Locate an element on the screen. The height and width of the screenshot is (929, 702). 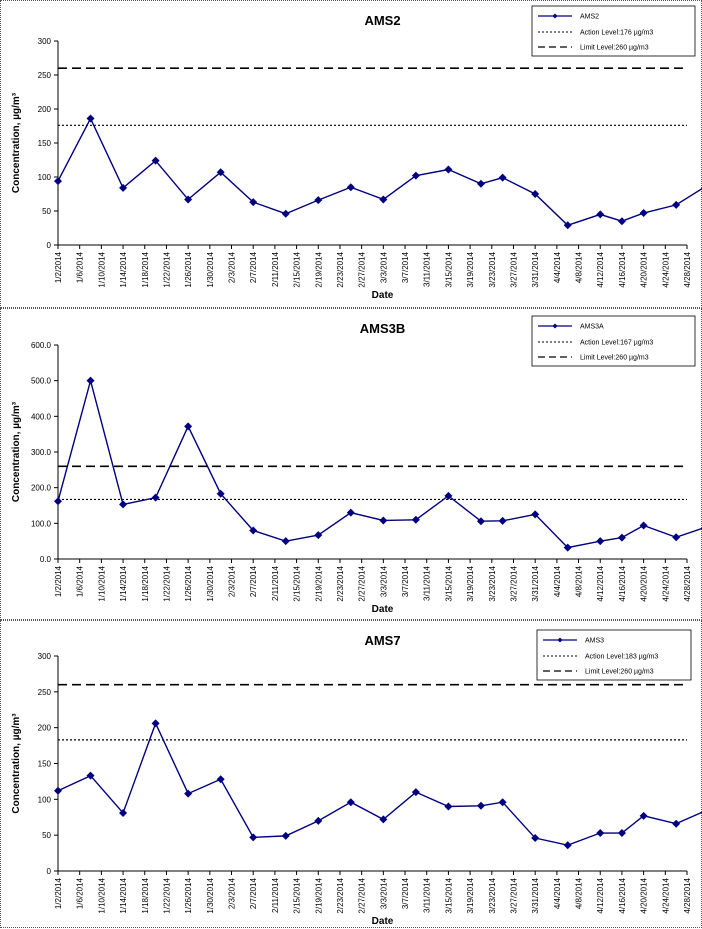
y-tick-label: 300 is located at coordinates (45, 41).